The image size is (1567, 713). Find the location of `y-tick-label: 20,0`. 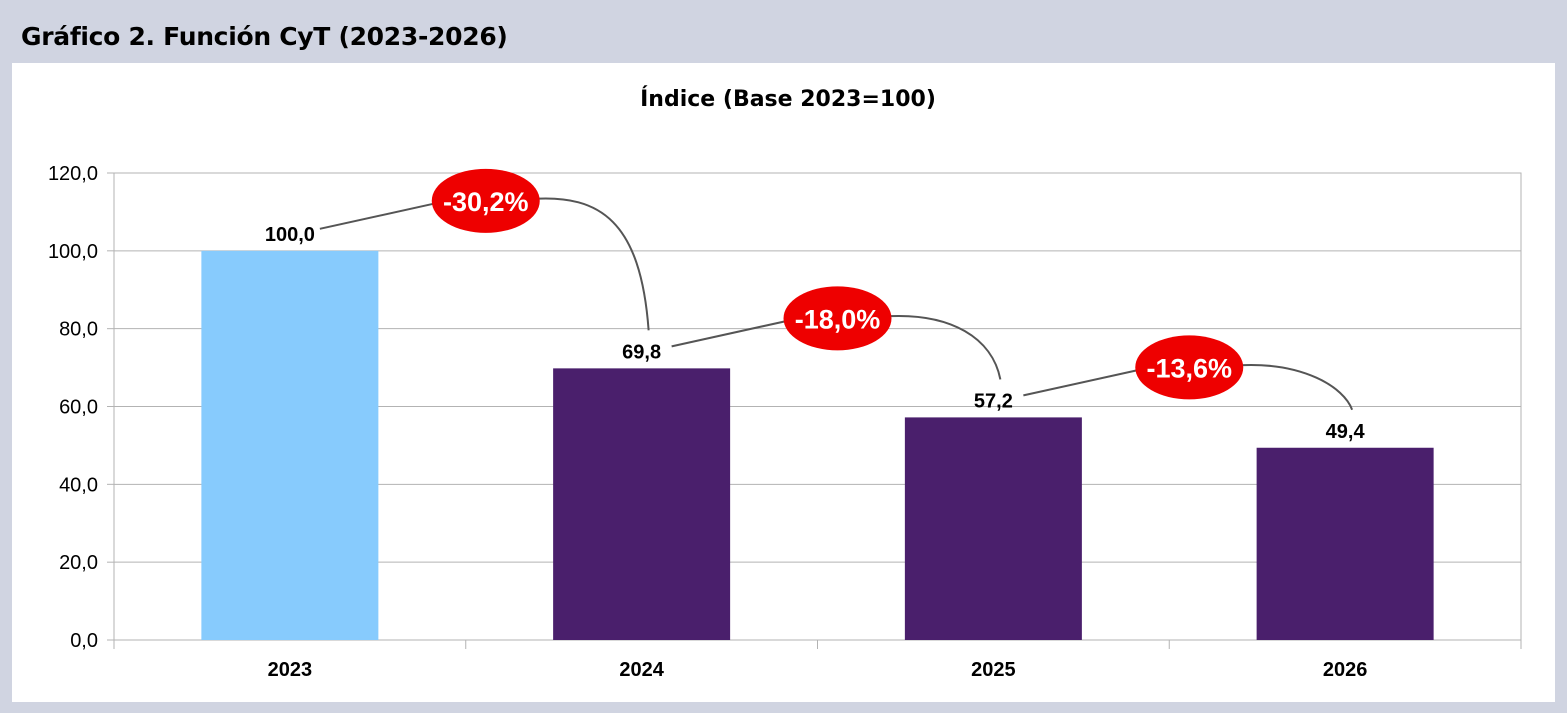

y-tick-label: 20,0 is located at coordinates (78, 563).